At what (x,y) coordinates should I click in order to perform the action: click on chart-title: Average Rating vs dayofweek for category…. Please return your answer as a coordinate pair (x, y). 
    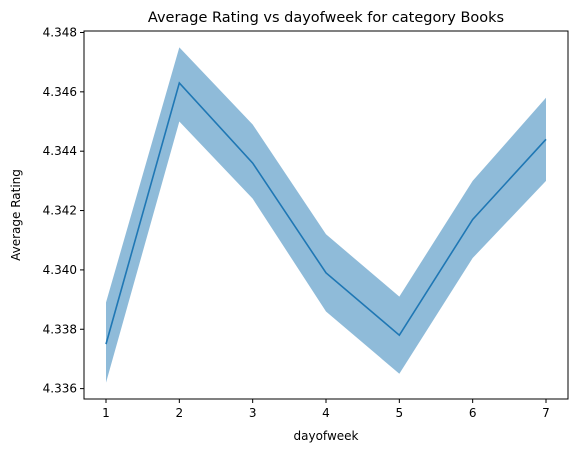
    Looking at the image, I should click on (326, 18).